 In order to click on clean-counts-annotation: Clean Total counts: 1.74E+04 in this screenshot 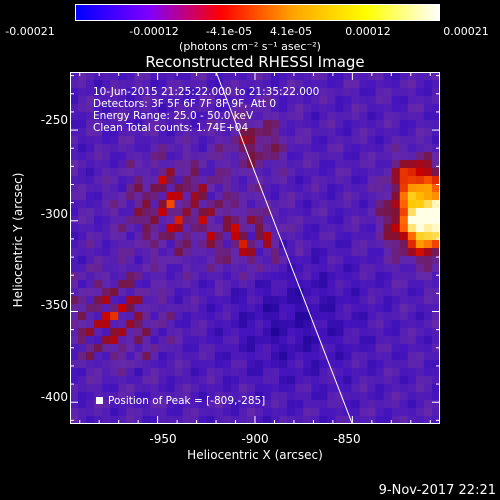, I will do `click(171, 128)`.